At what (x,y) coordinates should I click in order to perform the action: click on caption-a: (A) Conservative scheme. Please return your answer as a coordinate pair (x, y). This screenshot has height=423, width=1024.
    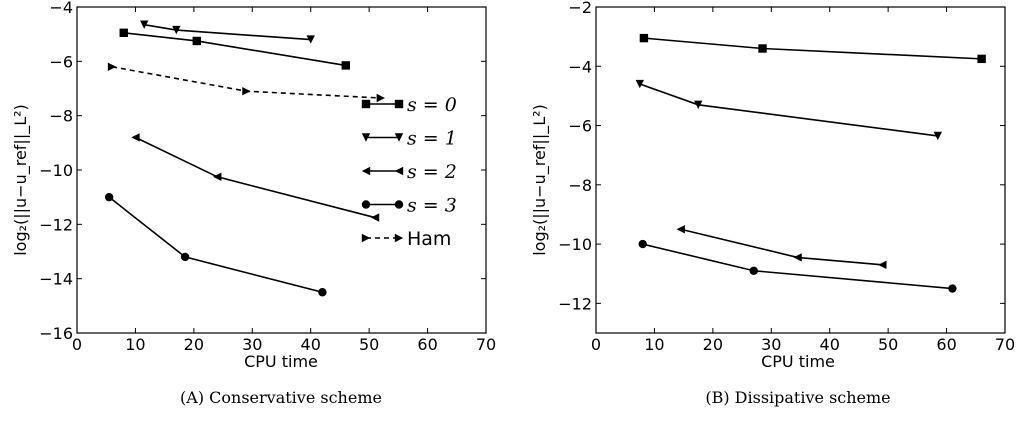
    Looking at the image, I should click on (281, 397).